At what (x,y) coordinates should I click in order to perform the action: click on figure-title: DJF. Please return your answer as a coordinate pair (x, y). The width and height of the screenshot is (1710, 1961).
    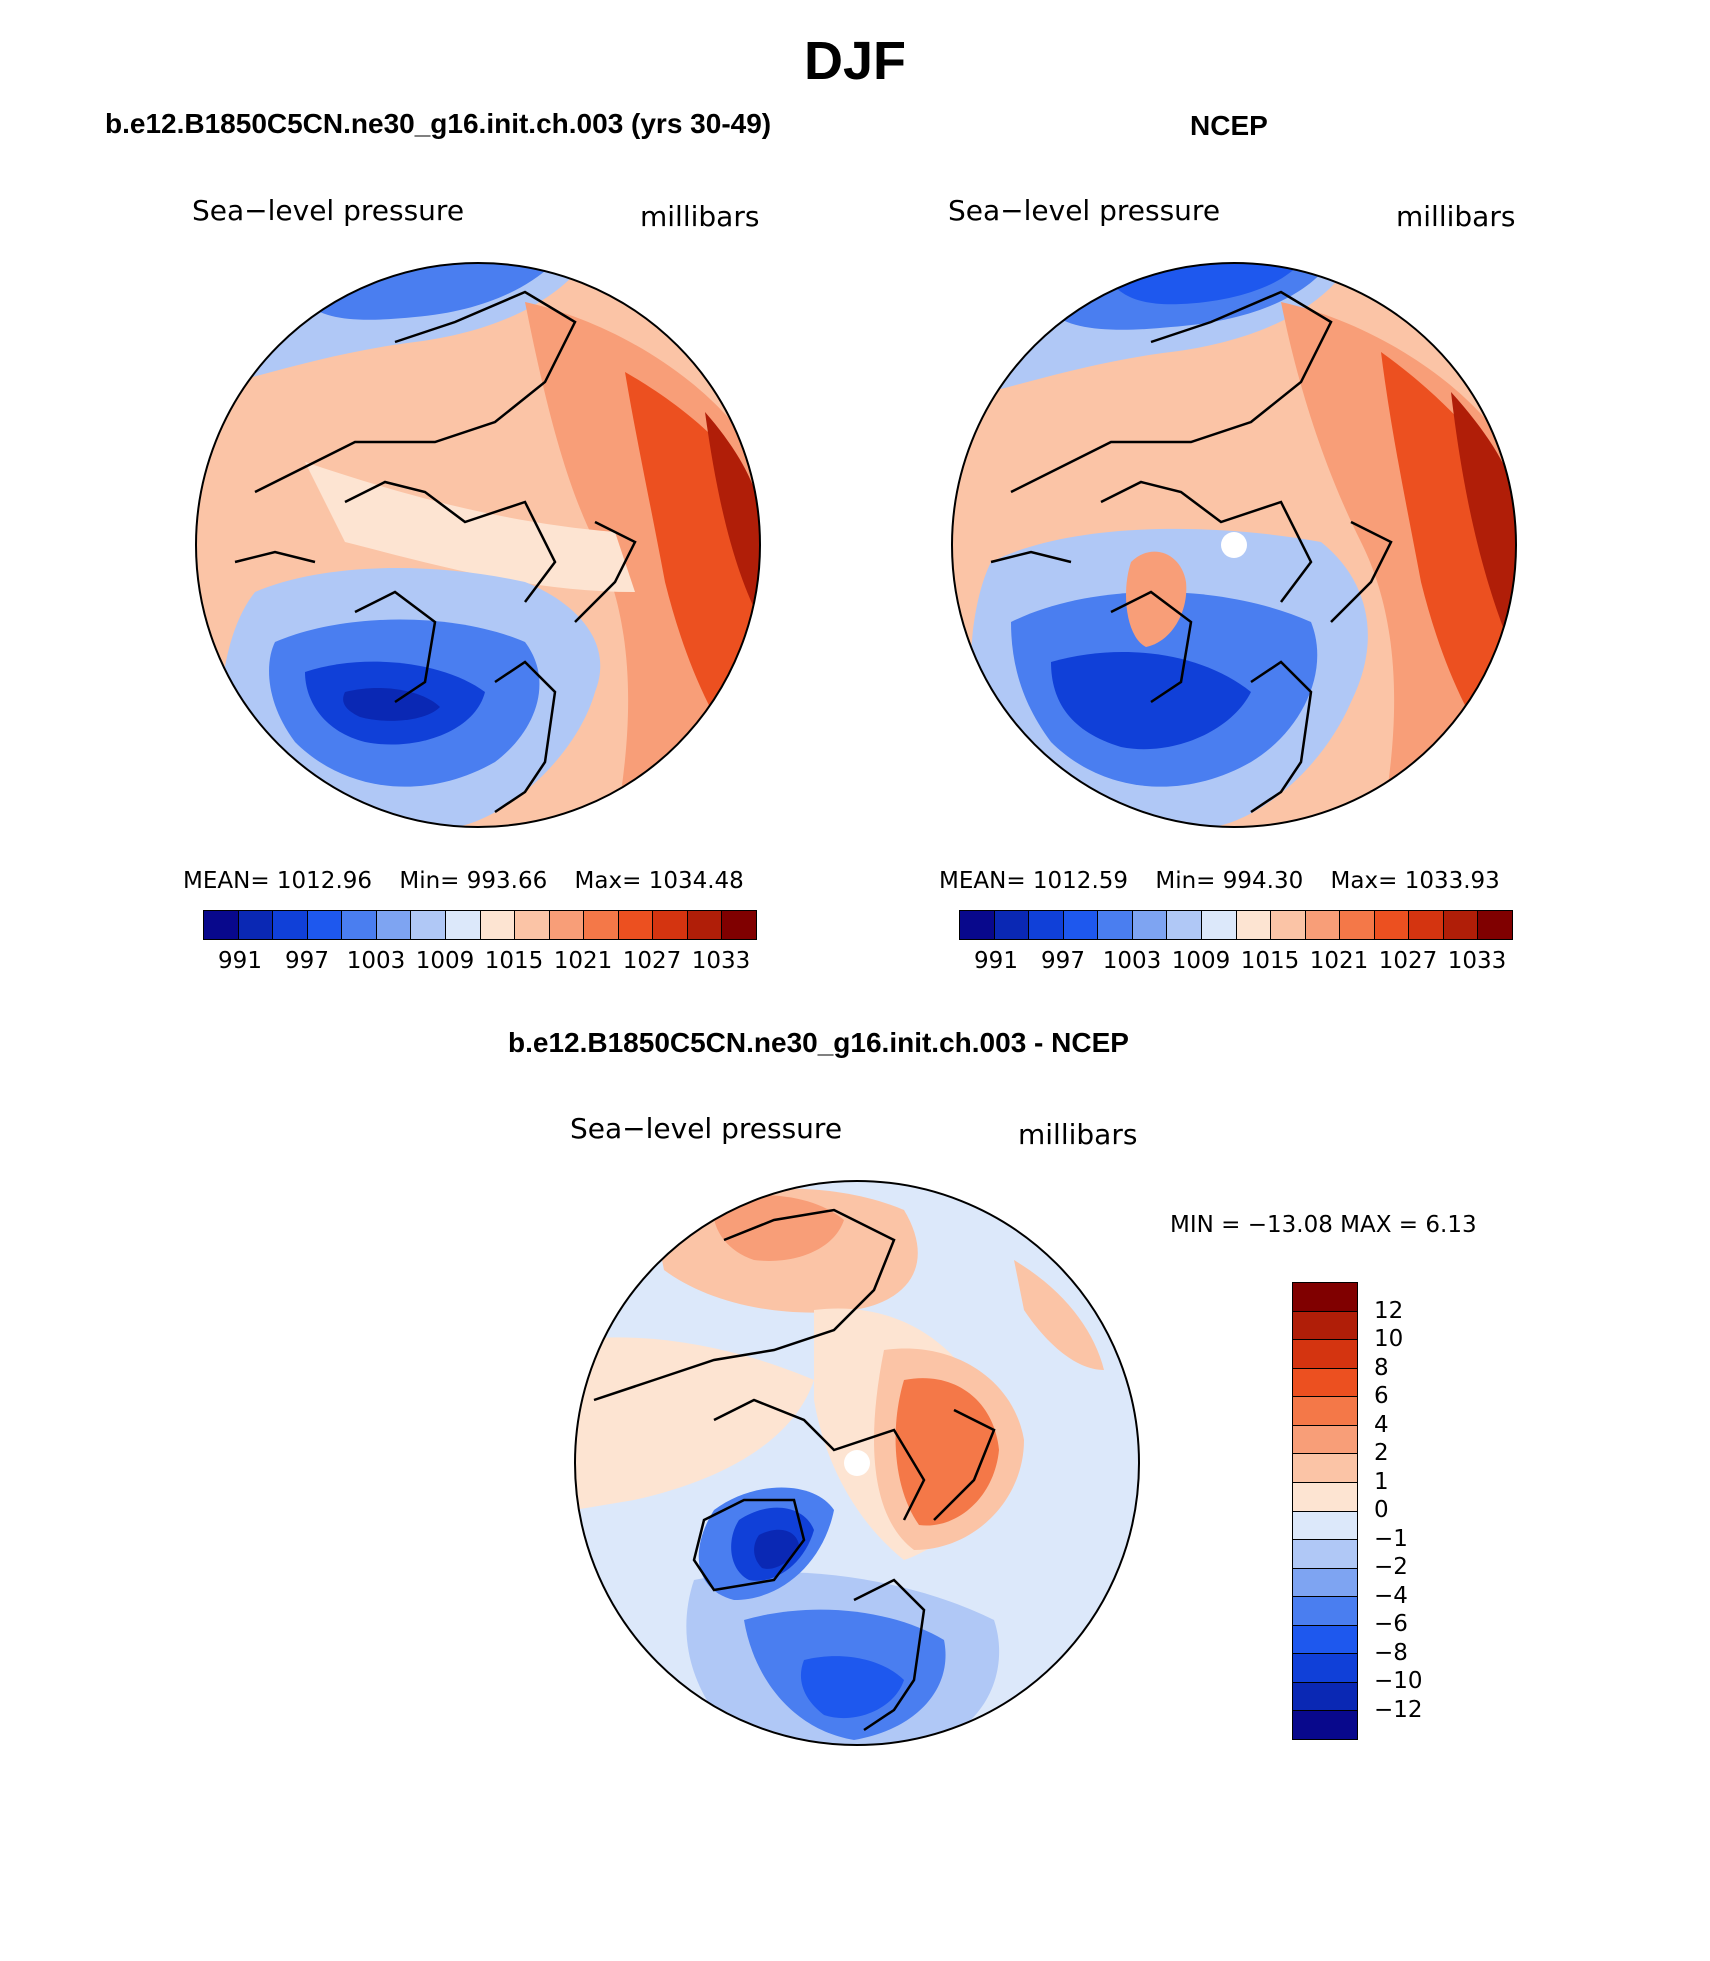
    Looking at the image, I should click on (854, 61).